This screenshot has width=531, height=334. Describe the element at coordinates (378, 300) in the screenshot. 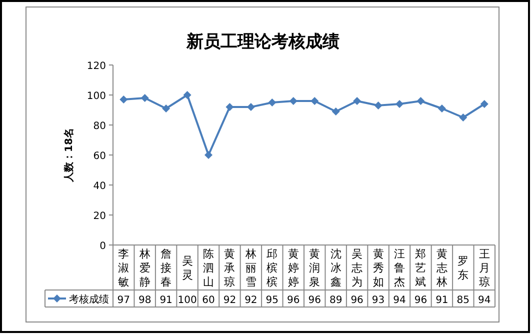

I see `data-label: 93` at that location.